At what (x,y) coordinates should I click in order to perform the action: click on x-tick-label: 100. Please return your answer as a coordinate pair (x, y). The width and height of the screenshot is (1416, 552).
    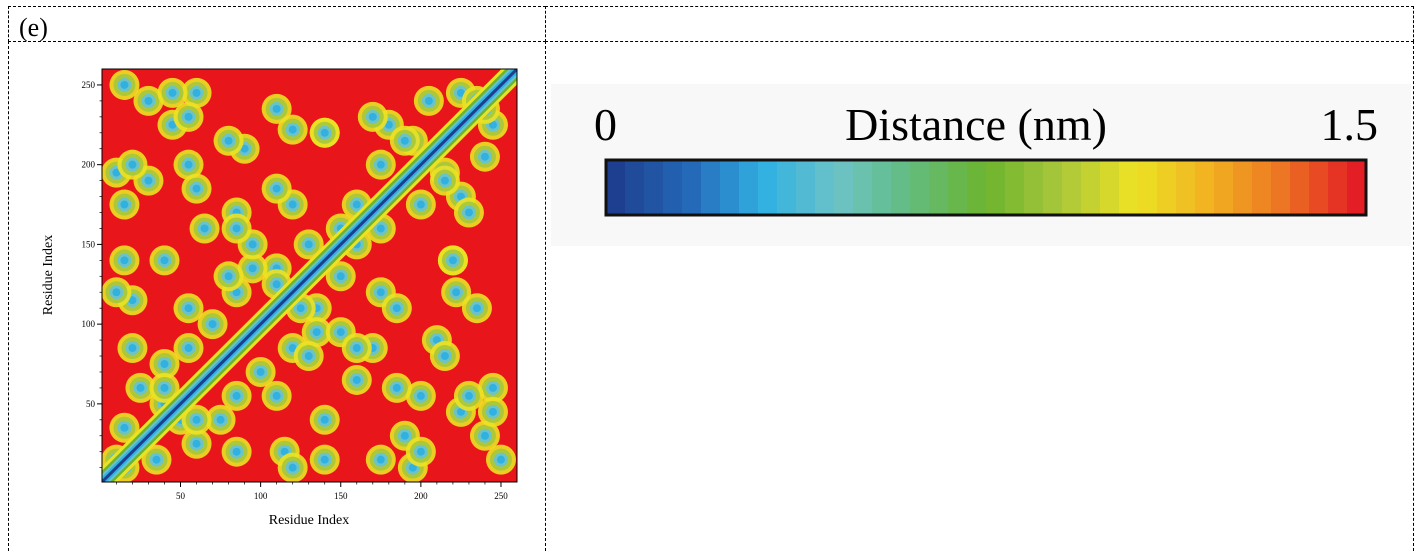
    Looking at the image, I should click on (261, 496).